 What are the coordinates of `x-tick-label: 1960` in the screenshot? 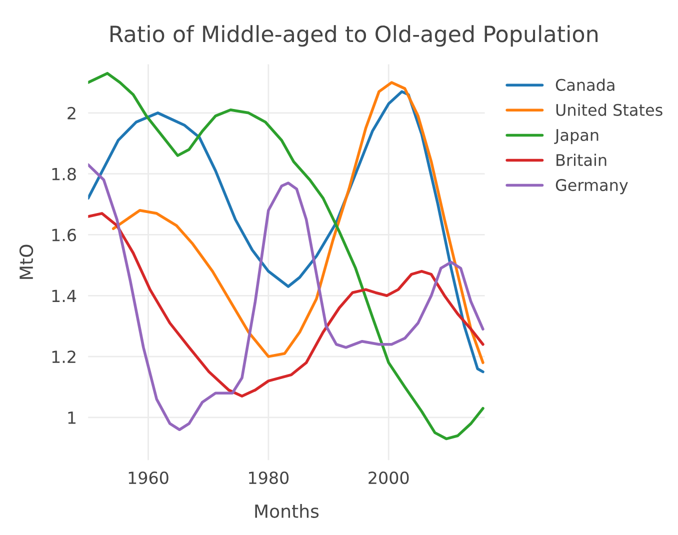 It's located at (148, 478).